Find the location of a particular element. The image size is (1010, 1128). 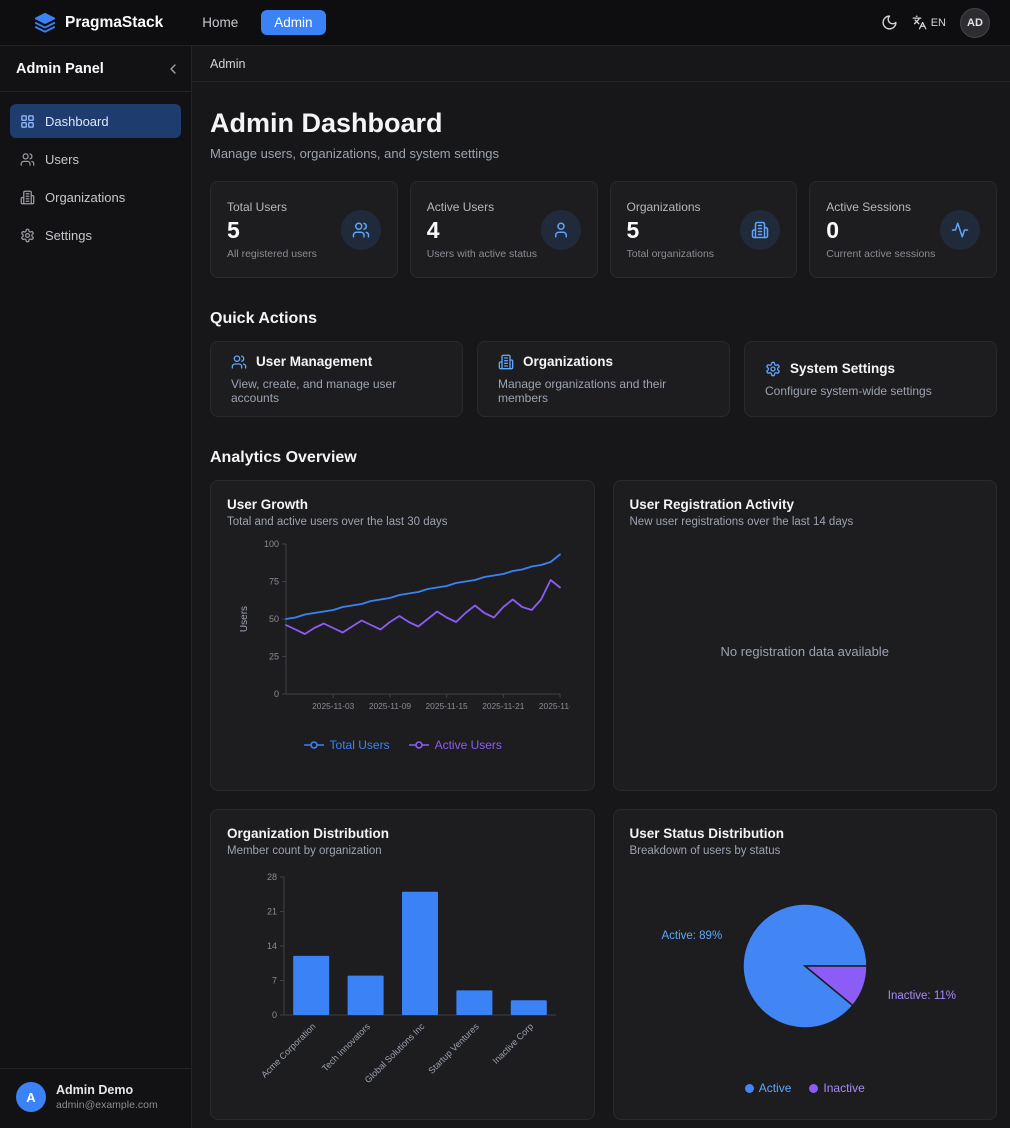

quick-action-title: Organizations is located at coordinates (568, 361).